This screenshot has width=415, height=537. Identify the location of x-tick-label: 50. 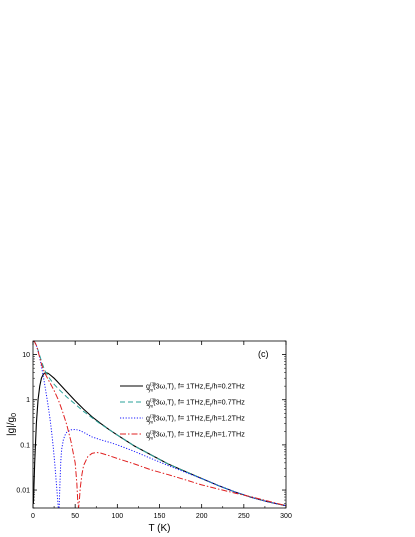
(75, 516).